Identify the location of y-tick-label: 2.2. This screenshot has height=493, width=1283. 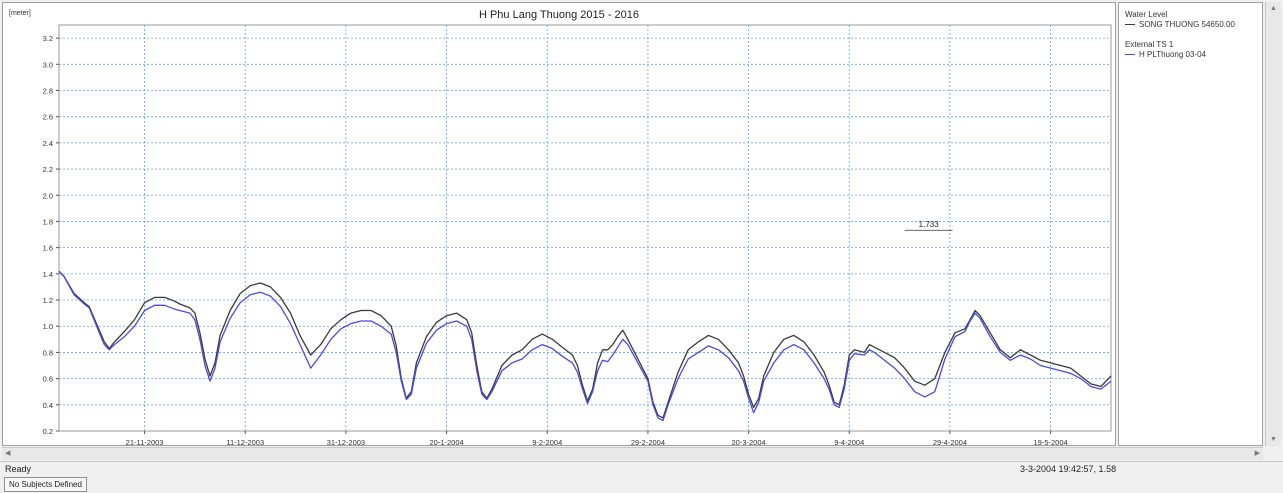
(48, 169).